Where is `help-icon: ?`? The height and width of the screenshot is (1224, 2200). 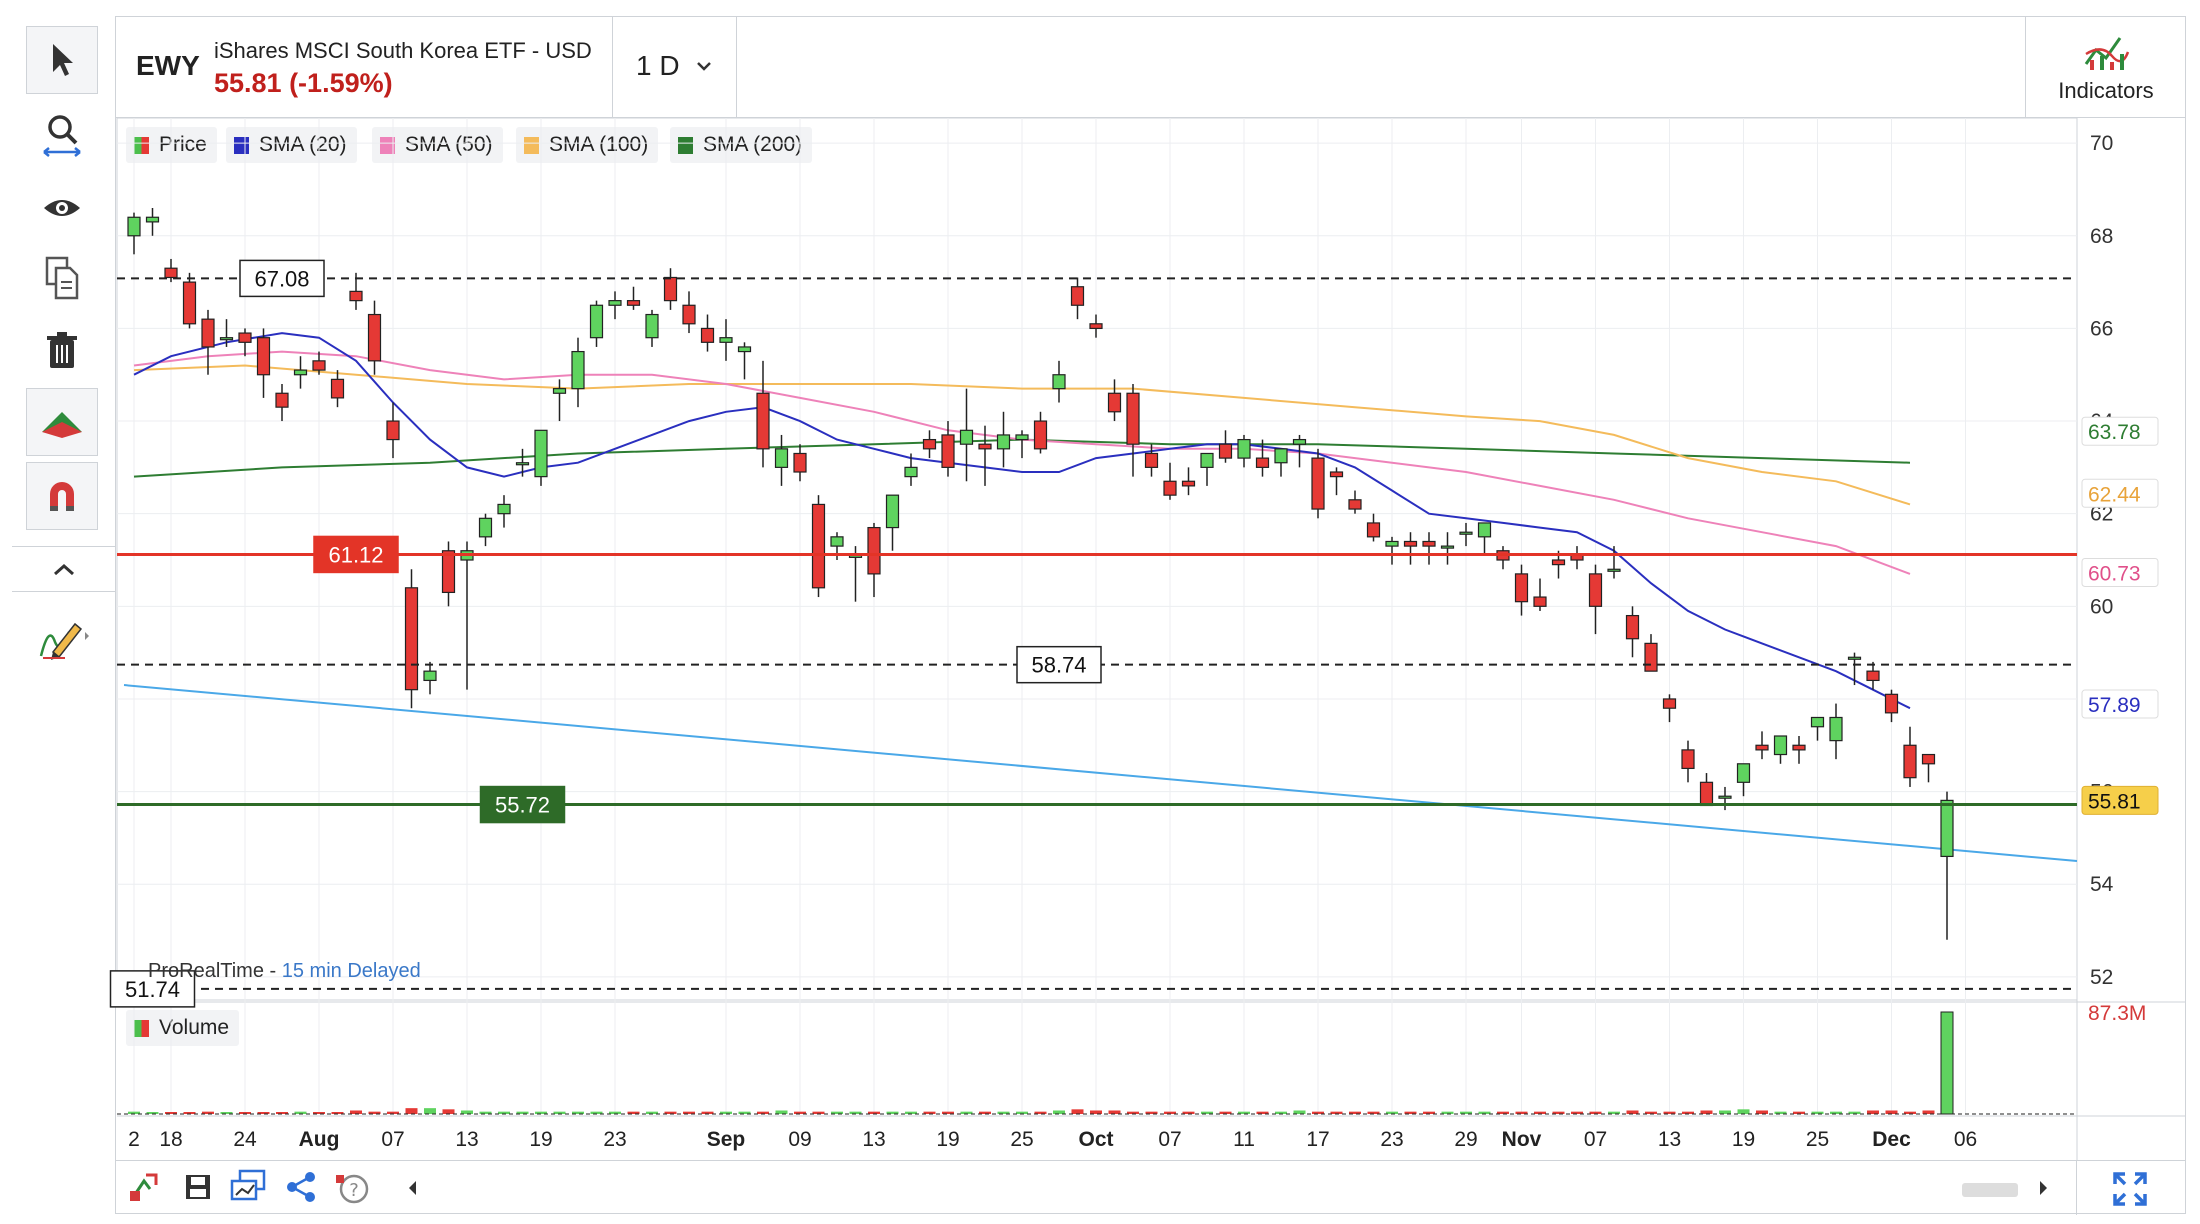
help-icon: ? is located at coordinates (352, 1188).